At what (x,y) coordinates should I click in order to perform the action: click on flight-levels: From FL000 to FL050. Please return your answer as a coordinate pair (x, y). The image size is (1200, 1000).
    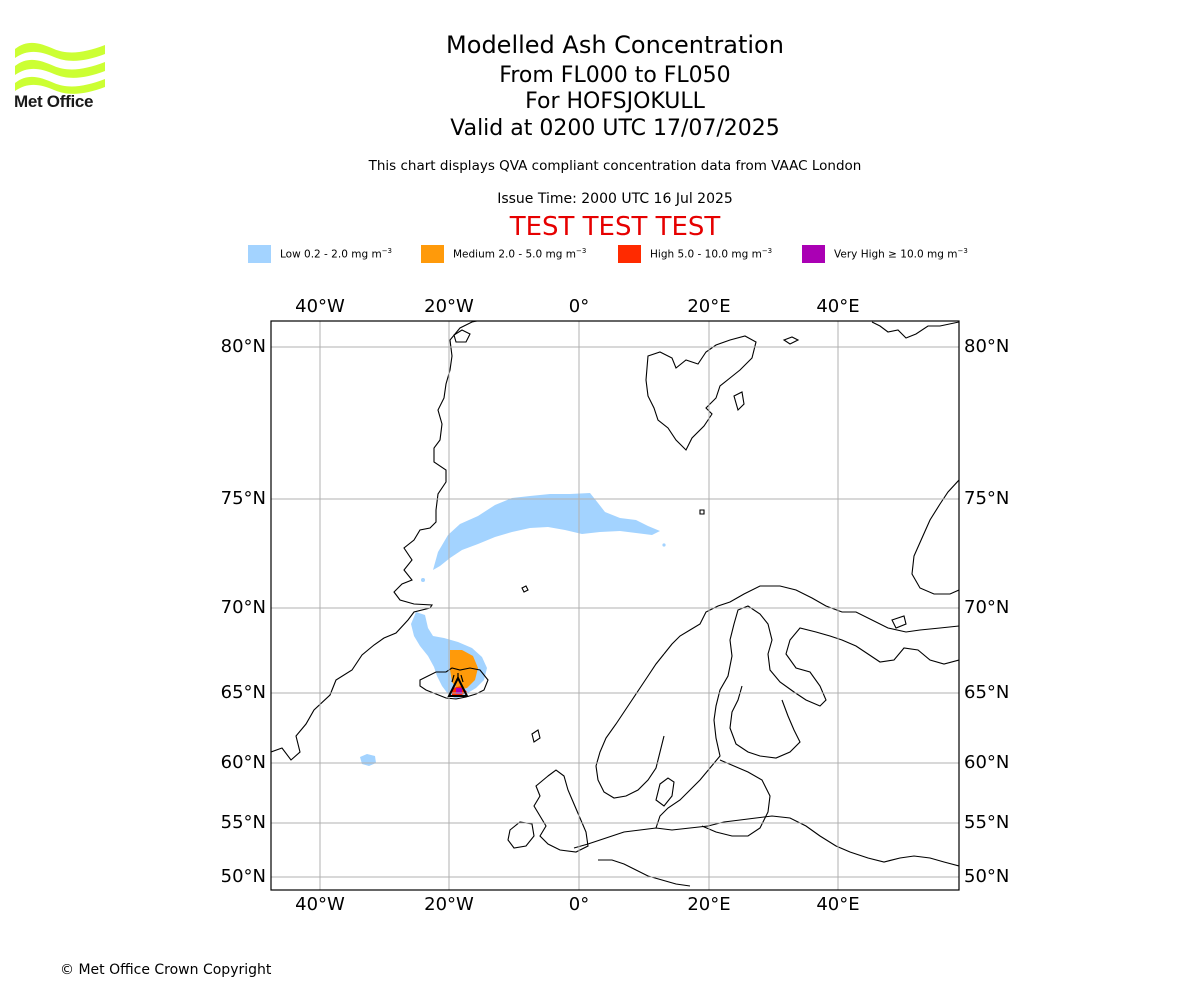
    Looking at the image, I should click on (615, 75).